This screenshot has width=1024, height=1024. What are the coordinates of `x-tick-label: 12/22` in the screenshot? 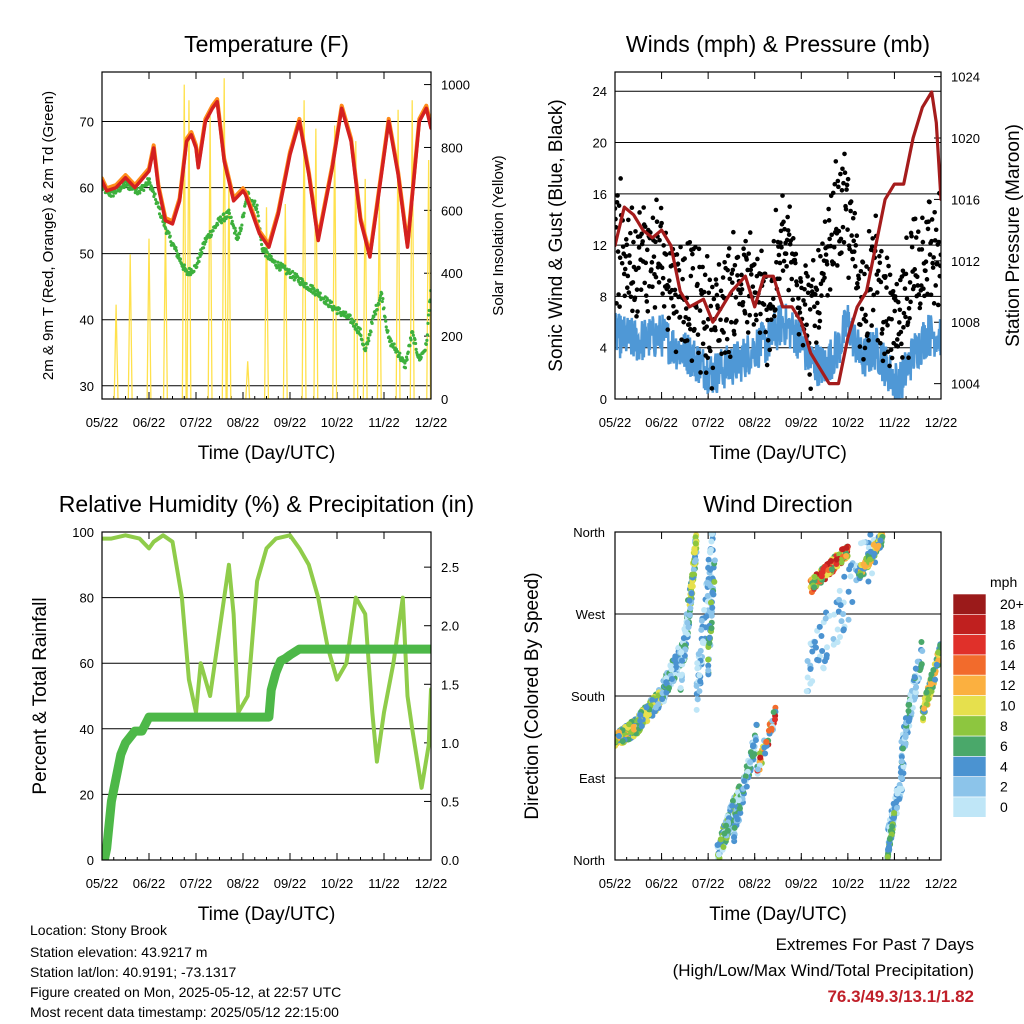 It's located at (941, 422).